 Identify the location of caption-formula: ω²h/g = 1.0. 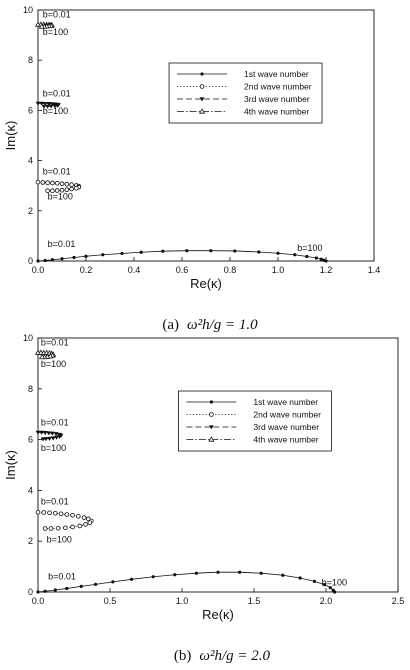
(222, 325).